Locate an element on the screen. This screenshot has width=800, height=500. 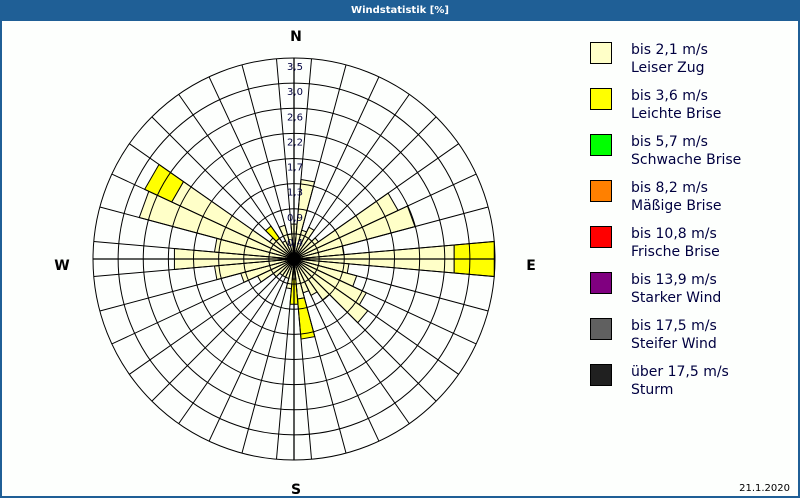
legend-item: bis 13,9 m/s Starker Wind is located at coordinates (688, 293).